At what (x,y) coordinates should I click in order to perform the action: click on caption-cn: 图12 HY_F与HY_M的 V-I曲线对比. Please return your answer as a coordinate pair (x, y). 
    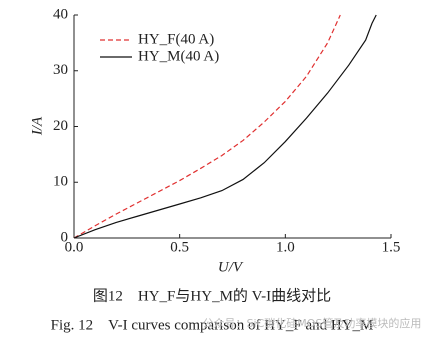
    Looking at the image, I should click on (212, 295).